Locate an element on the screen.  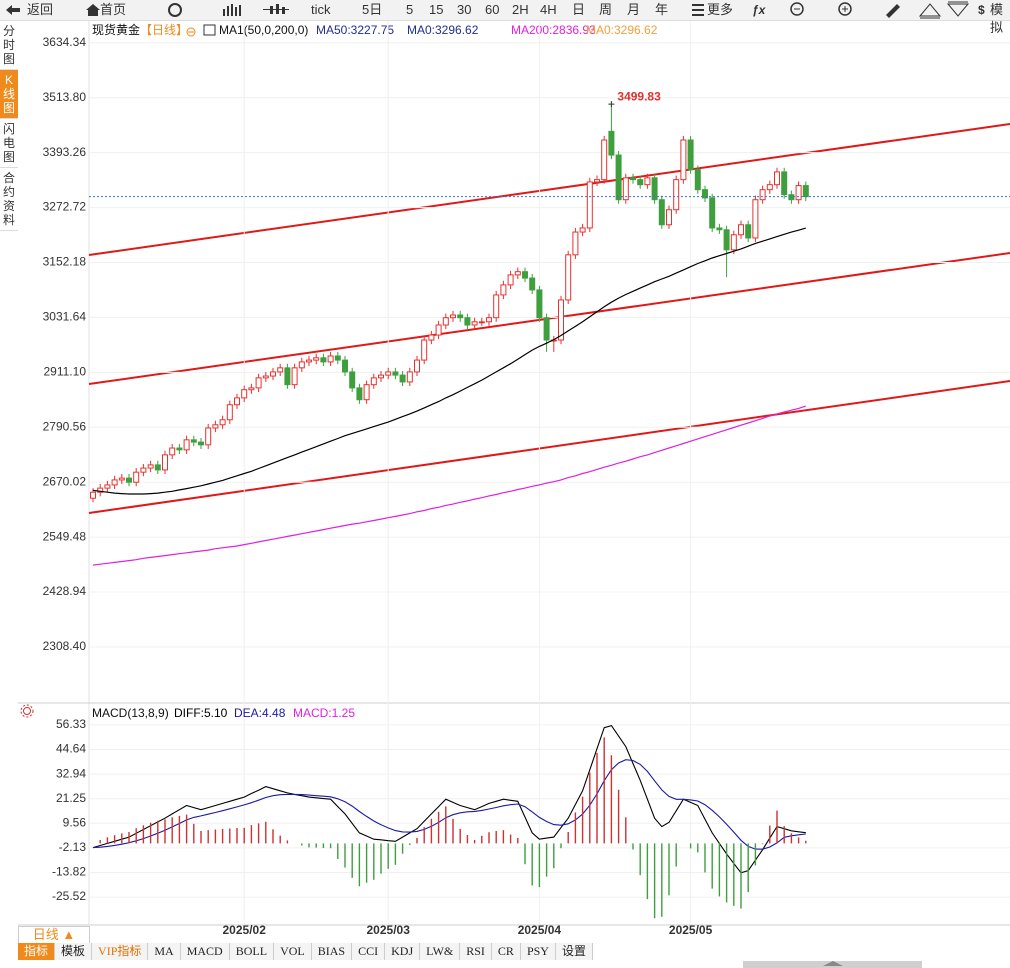
toolbar-button: 15 is located at coordinates (436, 9).